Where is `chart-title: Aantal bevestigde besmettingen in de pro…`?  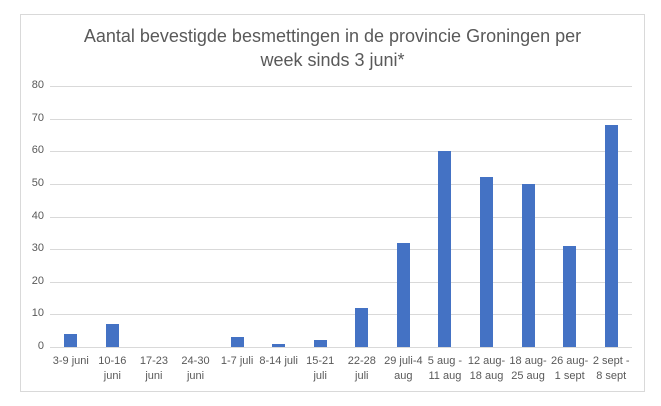
chart-title: Aantal bevestigde besmettingen in de pro… is located at coordinates (332, 48).